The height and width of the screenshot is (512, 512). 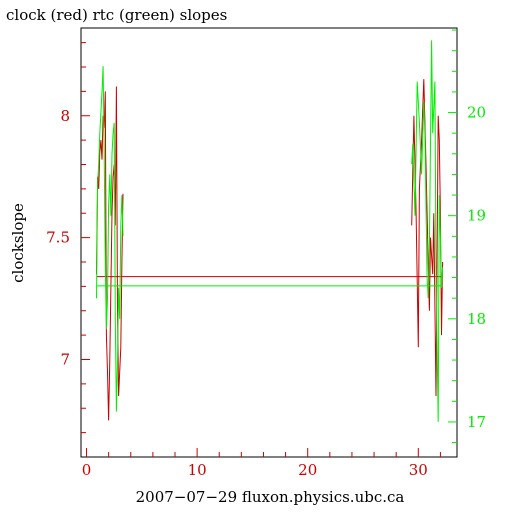 What do you see at coordinates (197, 470) in the screenshot?
I see `x-tick-label: 10` at bounding box center [197, 470].